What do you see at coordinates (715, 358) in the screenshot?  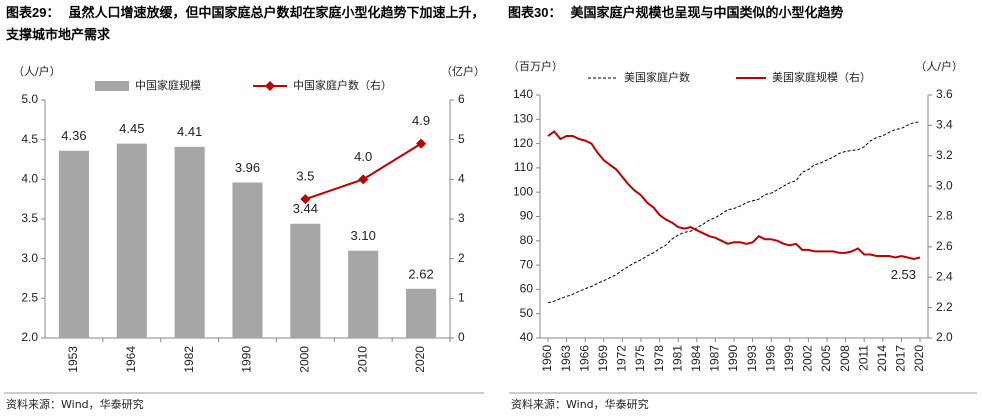 I see `x-tick-label: 1987` at bounding box center [715, 358].